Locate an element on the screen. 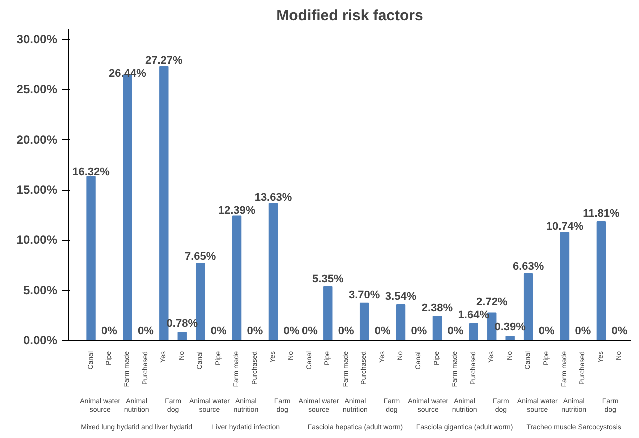 The height and width of the screenshot is (438, 639). chart-title: Modified risk factors is located at coordinates (350, 16).